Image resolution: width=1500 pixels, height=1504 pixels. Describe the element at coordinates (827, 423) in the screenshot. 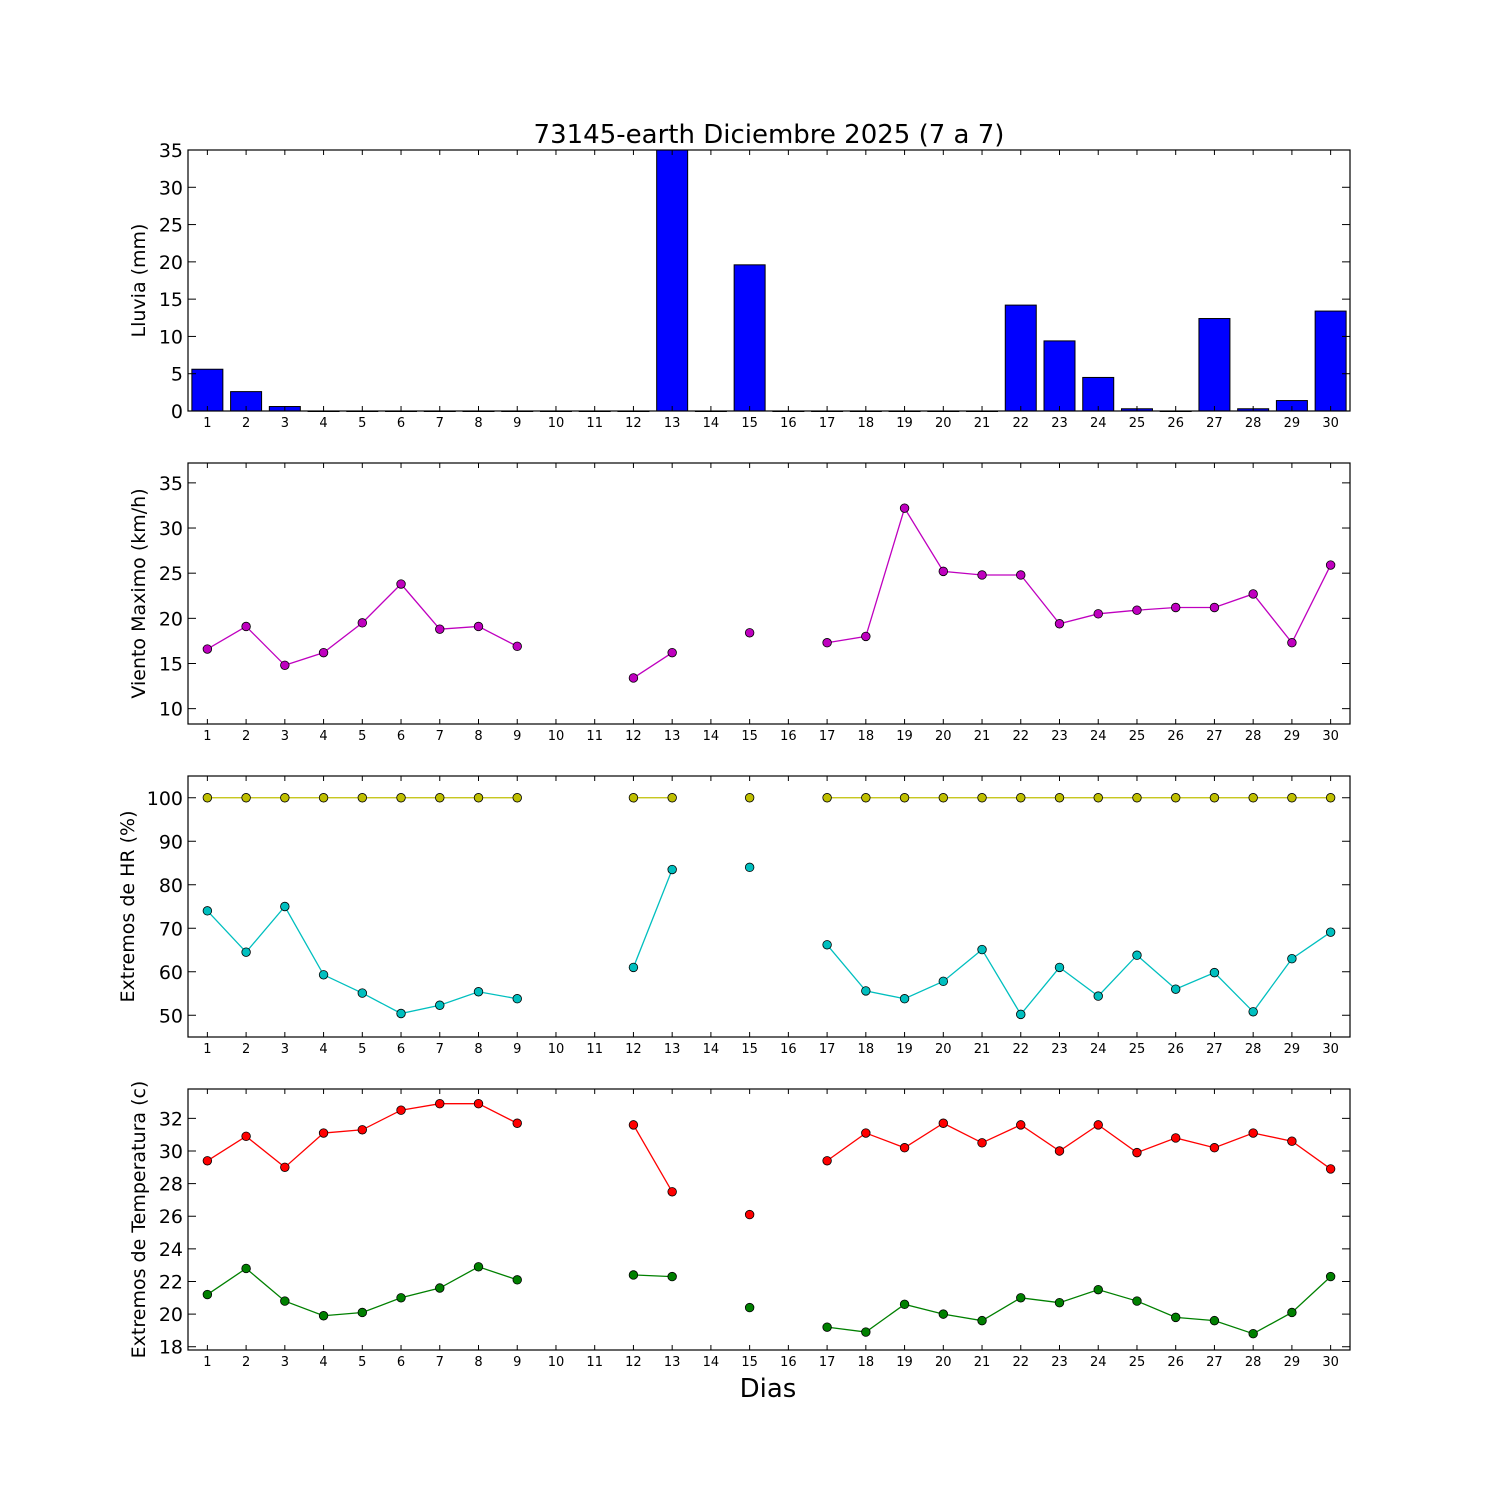

I see `x-tick-label: 17` at that location.